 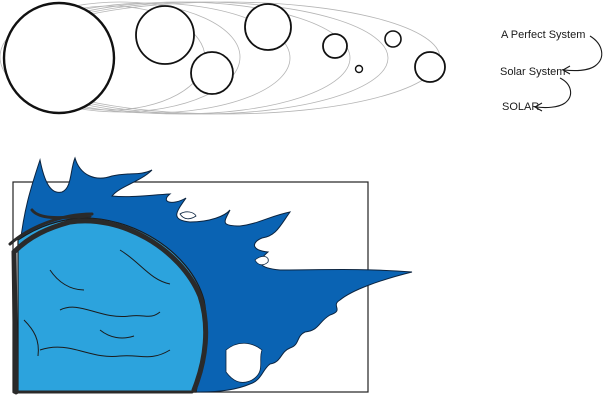 I want to click on sun-icon, so click(x=59, y=58).